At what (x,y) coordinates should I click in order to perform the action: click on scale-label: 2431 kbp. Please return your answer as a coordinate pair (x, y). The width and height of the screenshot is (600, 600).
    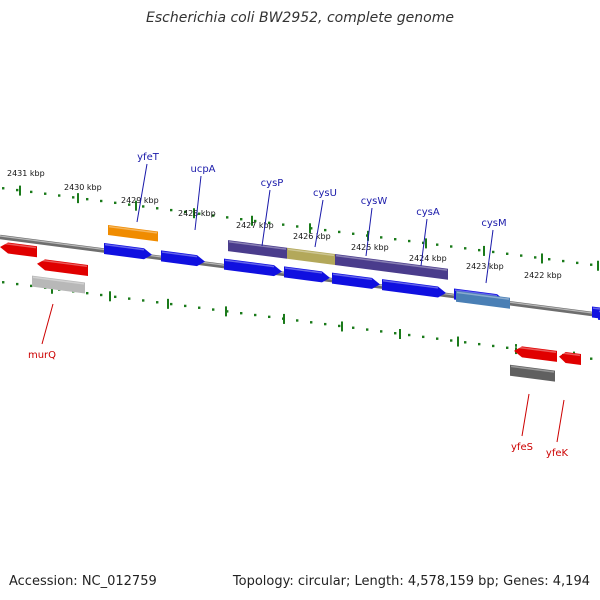
    Looking at the image, I should click on (26, 173).